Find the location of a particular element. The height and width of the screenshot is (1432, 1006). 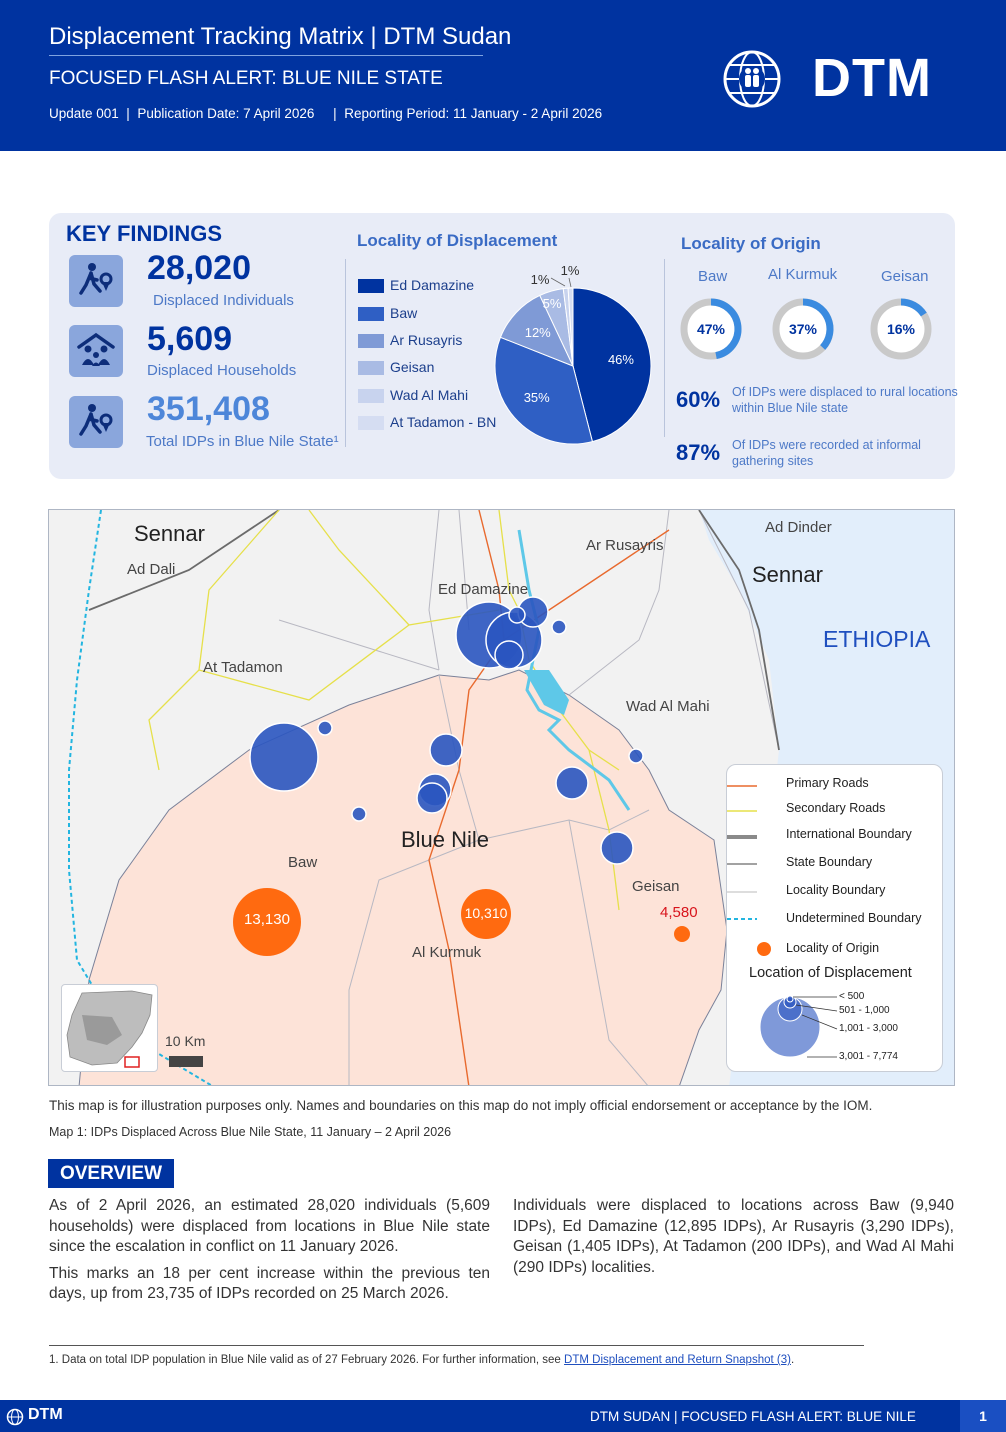

reservoir is located at coordinates (546, 692).